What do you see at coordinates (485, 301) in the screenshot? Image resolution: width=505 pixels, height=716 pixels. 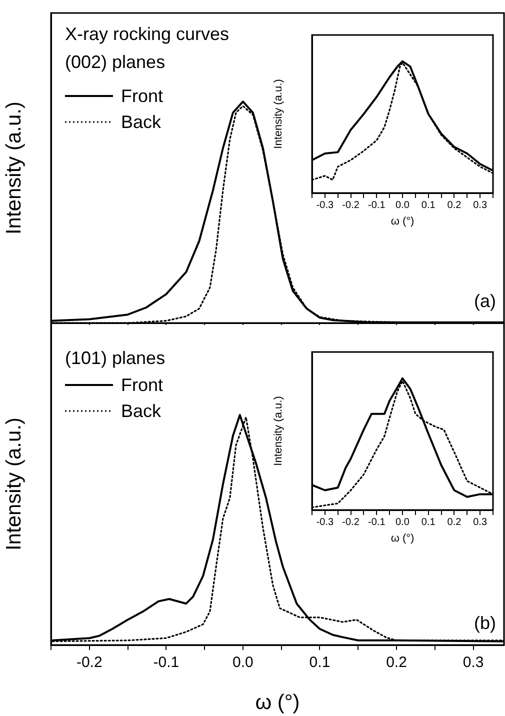 I see `annotation: (a)` at bounding box center [485, 301].